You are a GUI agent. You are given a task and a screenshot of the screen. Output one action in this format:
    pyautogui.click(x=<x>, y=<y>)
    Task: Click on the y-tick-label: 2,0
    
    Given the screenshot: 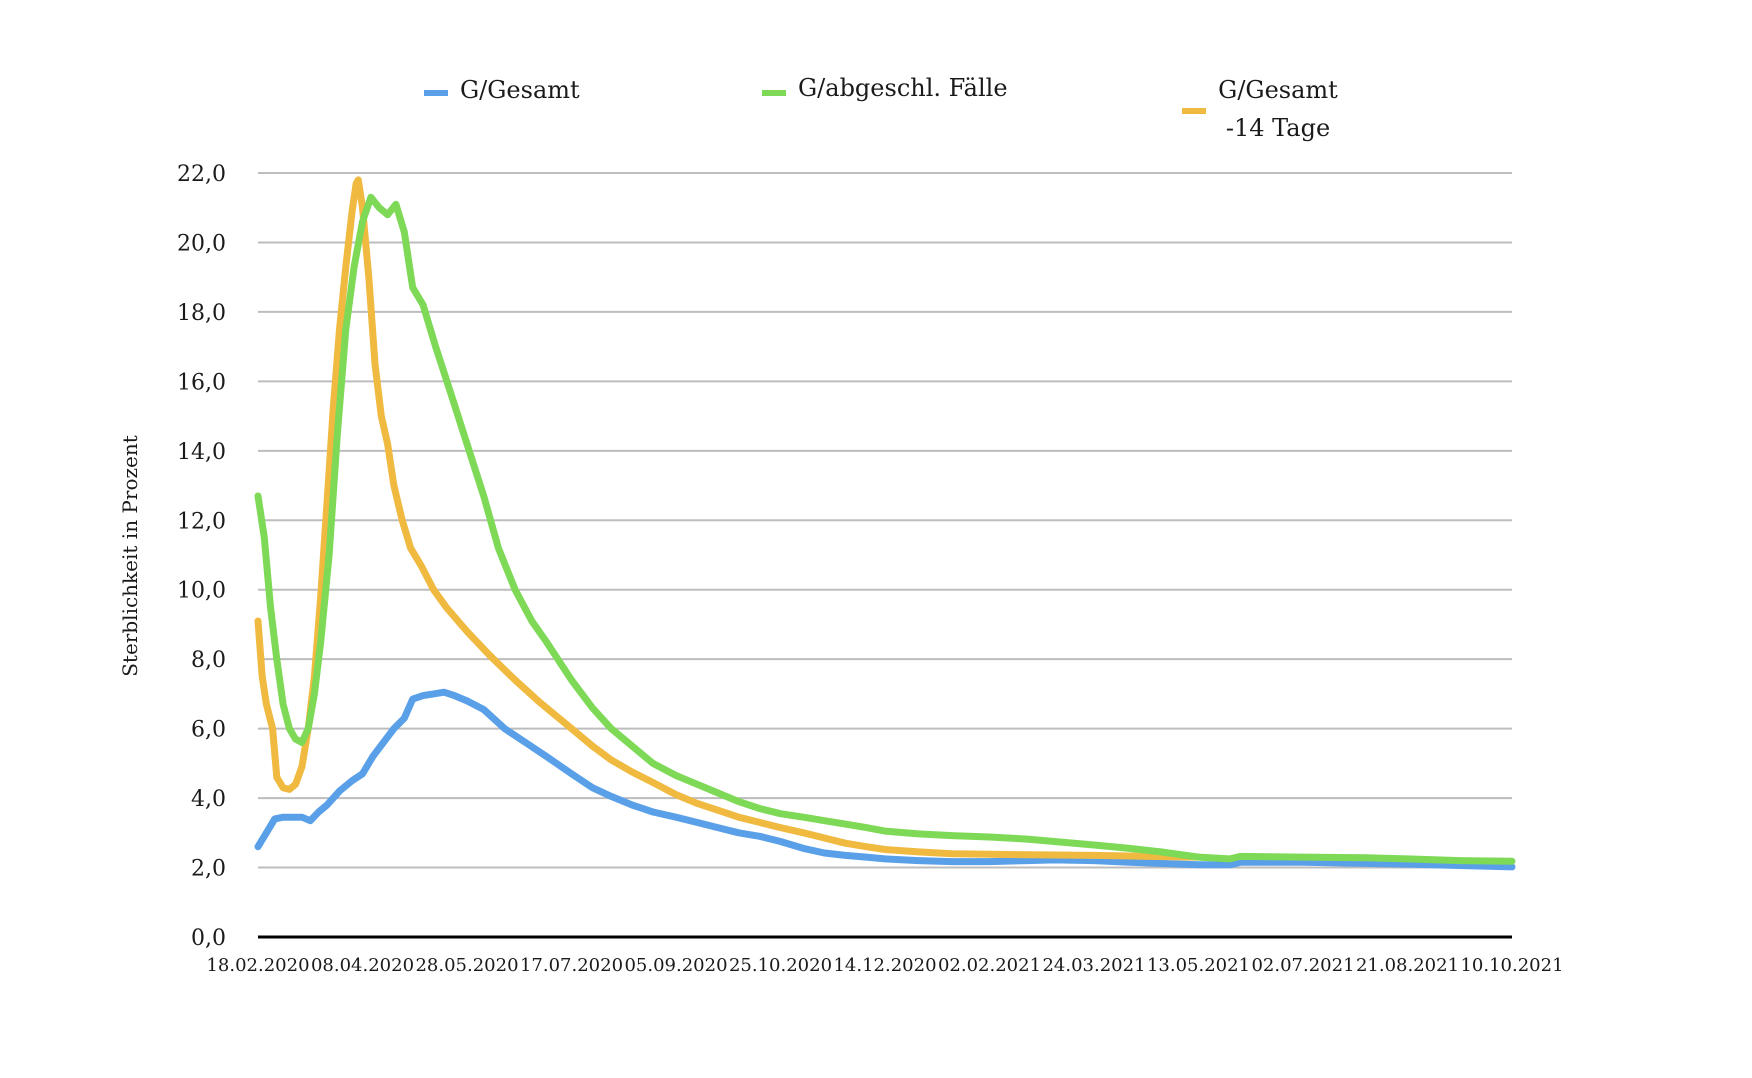 What is the action you would take?
    pyautogui.click(x=208, y=869)
    